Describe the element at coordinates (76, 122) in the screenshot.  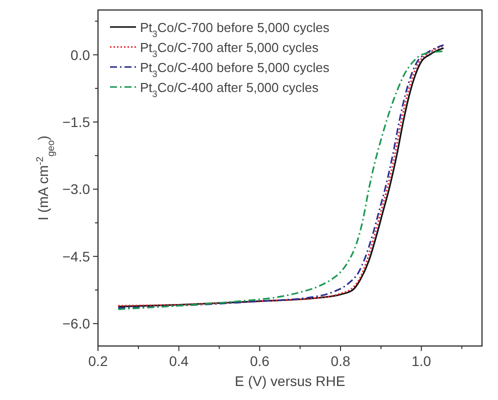
I see `y-tick-label: −1.5` at that location.